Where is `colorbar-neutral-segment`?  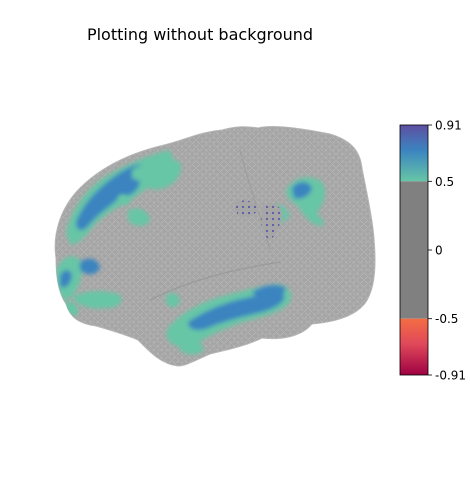
colorbar-neutral-segment is located at coordinates (414, 250).